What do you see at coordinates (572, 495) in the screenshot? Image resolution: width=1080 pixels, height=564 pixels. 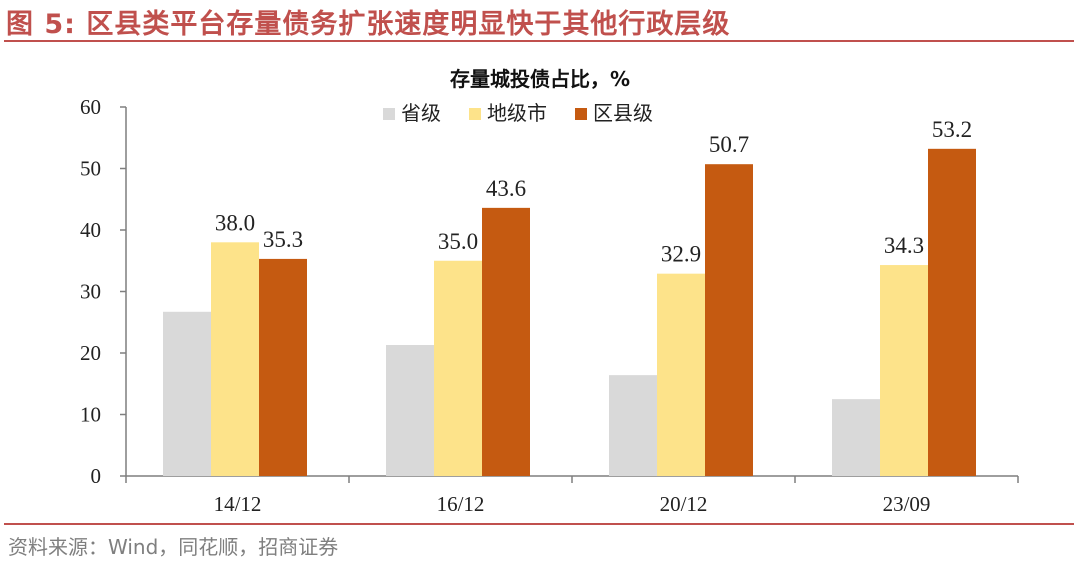 I see `x-axis: 14/12 16/12 20/12 23/09` at bounding box center [572, 495].